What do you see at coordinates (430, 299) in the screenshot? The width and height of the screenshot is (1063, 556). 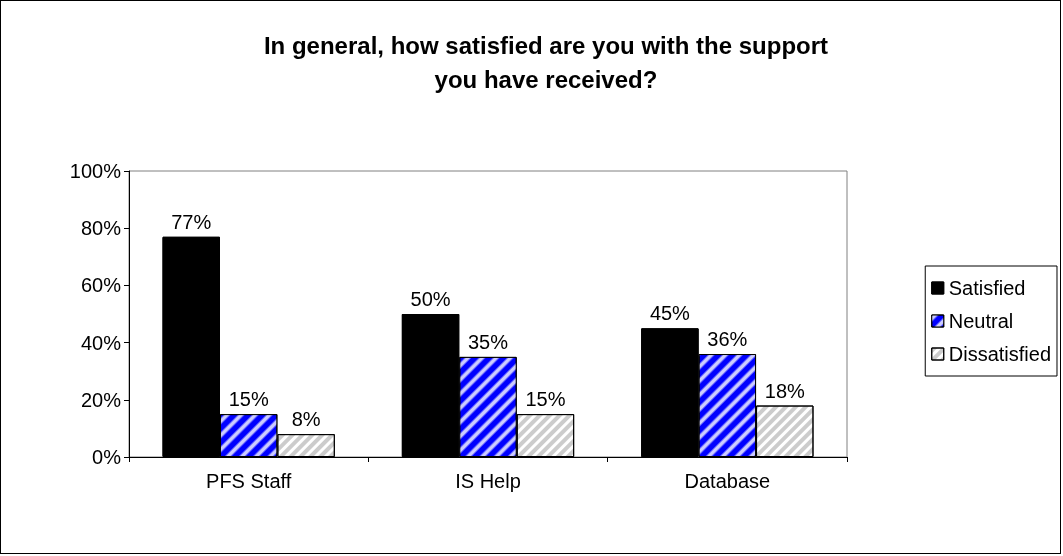 I see `data-label: 50%` at bounding box center [430, 299].